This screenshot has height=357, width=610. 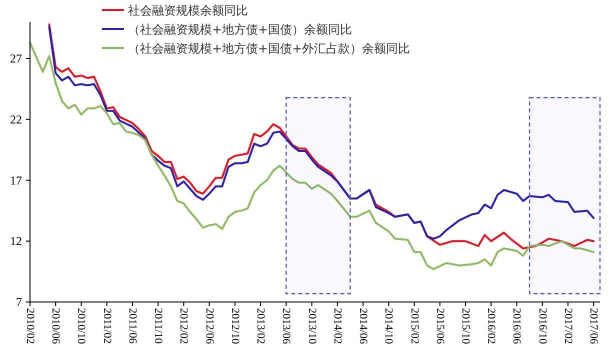 I want to click on x-tick-label: 2011/02, so click(x=106, y=326).